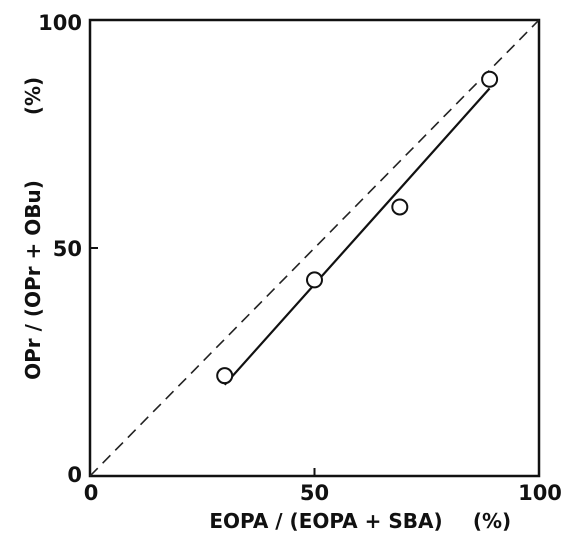 The image size is (566, 534). Describe the element at coordinates (74, 475) in the screenshot. I see `y-tick-label-0: 0` at that location.